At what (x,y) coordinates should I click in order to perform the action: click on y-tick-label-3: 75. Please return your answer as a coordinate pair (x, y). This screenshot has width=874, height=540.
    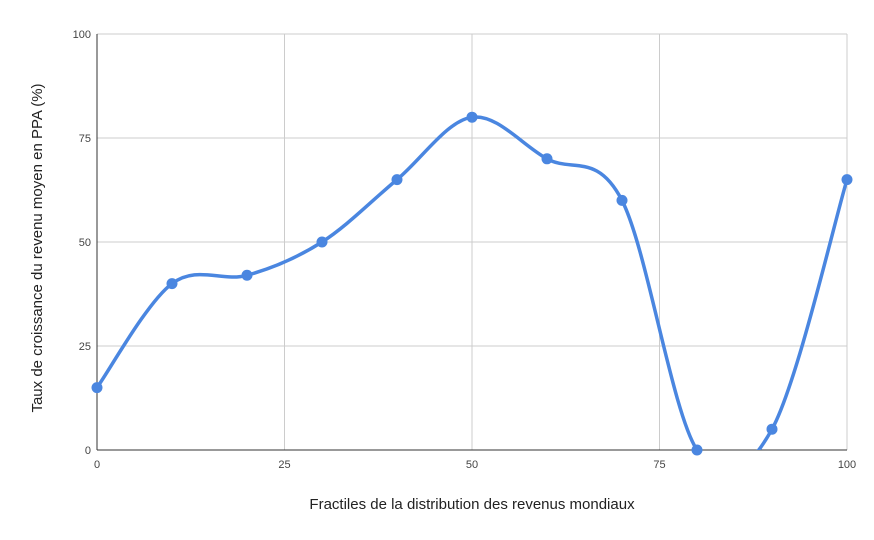
    Looking at the image, I should click on (85, 139).